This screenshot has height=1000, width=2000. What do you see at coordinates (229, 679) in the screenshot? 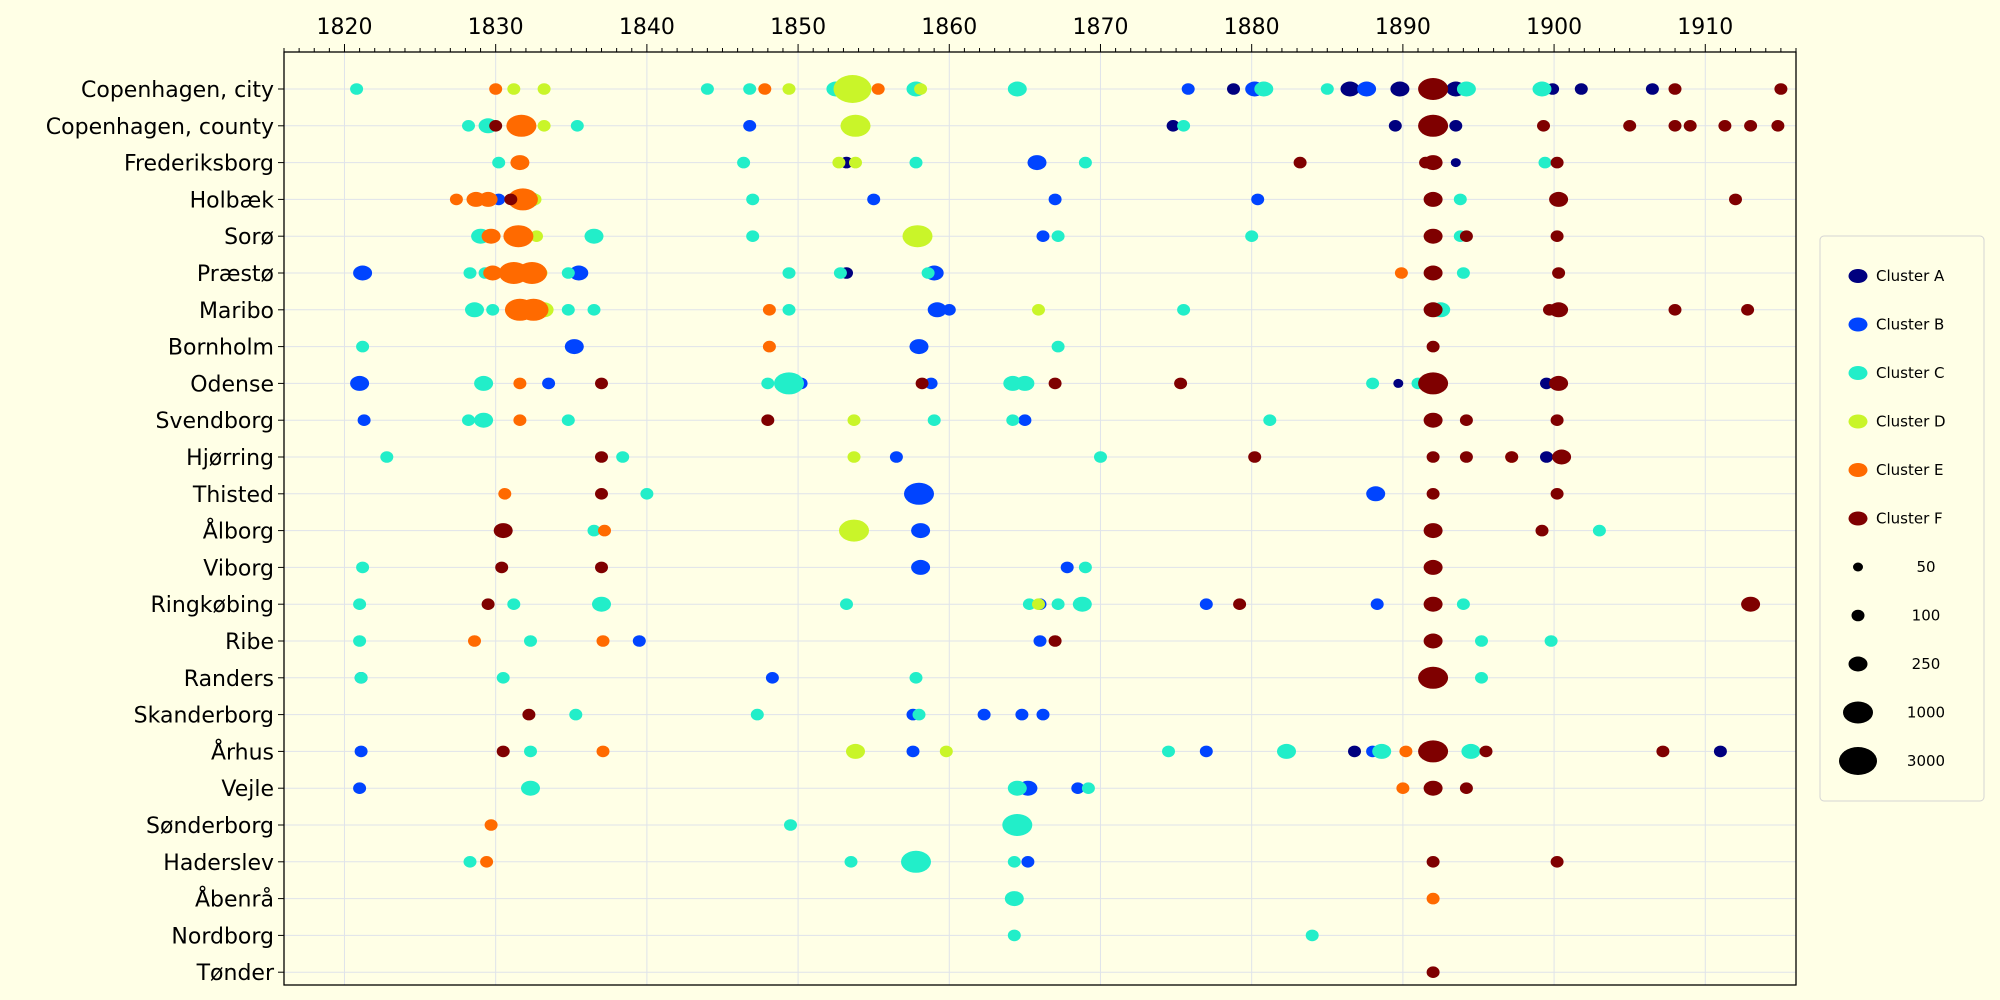
I see `y-tick-label-randers: Randers` at bounding box center [229, 679].